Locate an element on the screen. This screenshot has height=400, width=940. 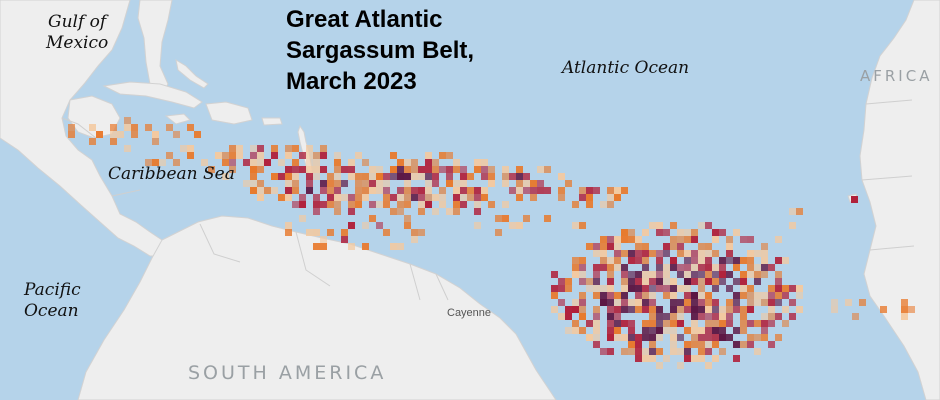
pacific-ocean-label: Pacific Ocean is located at coordinates (52, 301).